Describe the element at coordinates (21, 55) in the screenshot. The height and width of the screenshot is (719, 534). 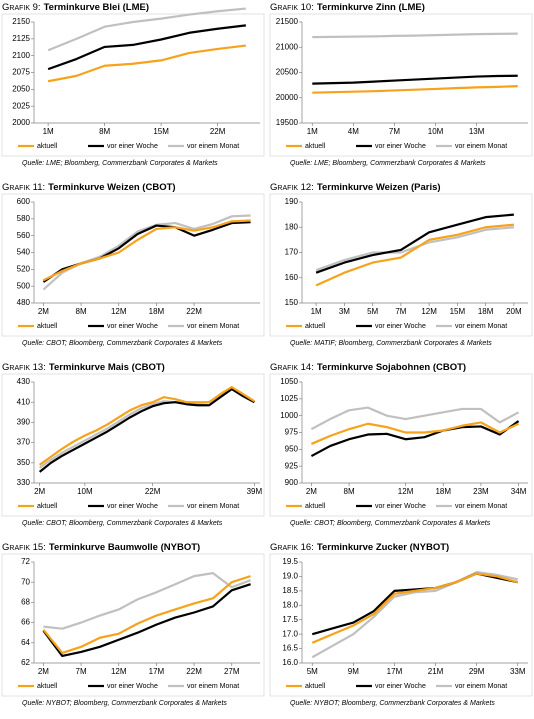
I see `y-tick-label: 2100` at that location.